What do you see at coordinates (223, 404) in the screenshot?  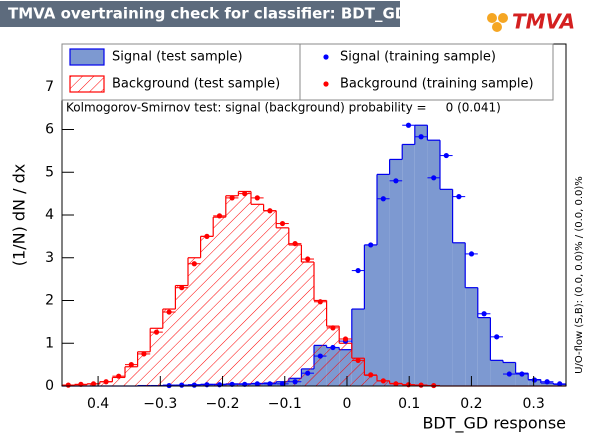 I see `x-tick-label: −0.2` at bounding box center [223, 404].